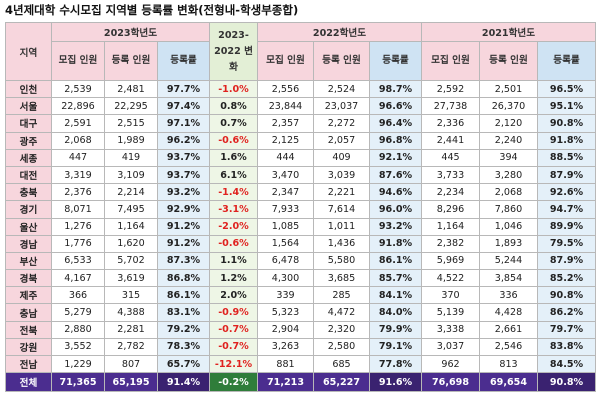 The width and height of the screenshot is (600, 409). What do you see at coordinates (78, 61) in the screenshot?
I see `recruit-header-2023: 모집 인원` at bounding box center [78, 61].